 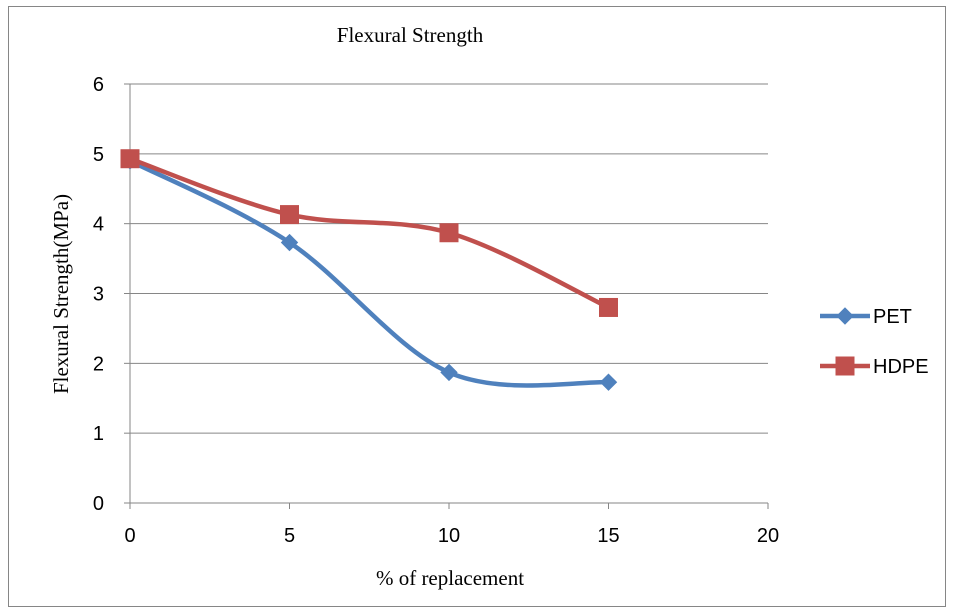 What do you see at coordinates (98, 225) in the screenshot?
I see `y-tick-label: 4` at bounding box center [98, 225].